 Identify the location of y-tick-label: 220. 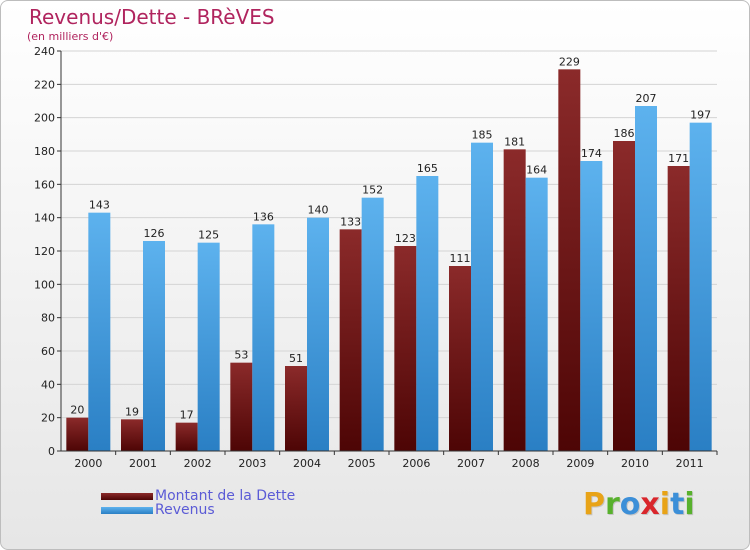
(44, 84).